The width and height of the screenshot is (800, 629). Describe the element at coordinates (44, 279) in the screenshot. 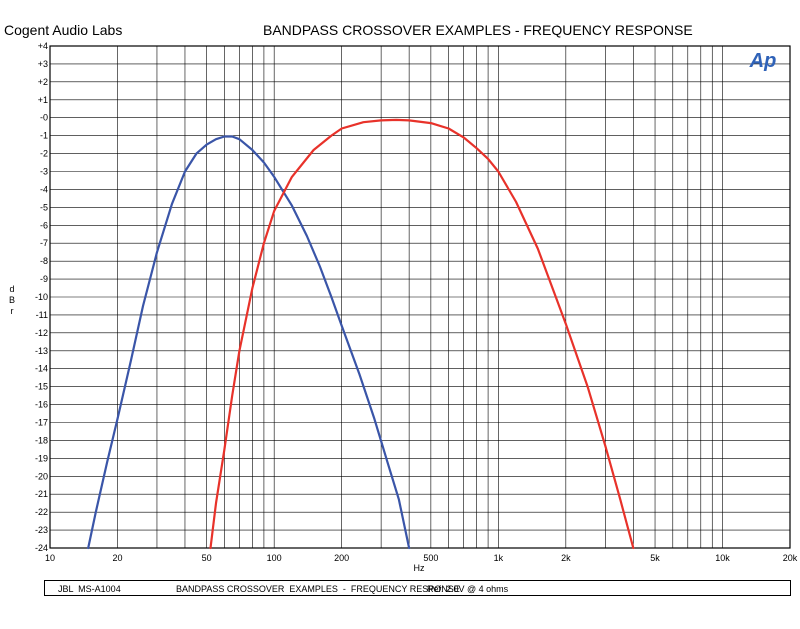

I see `y-tick-label: -9` at that location.